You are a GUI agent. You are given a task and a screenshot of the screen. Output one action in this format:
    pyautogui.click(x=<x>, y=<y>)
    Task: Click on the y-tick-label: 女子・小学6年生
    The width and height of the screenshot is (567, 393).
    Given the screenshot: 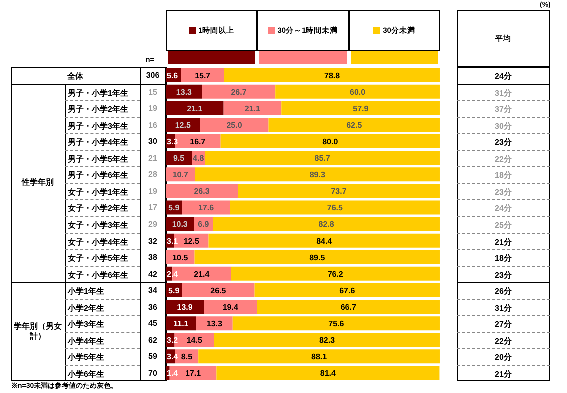 What is the action you would take?
    pyautogui.click(x=98, y=275)
    